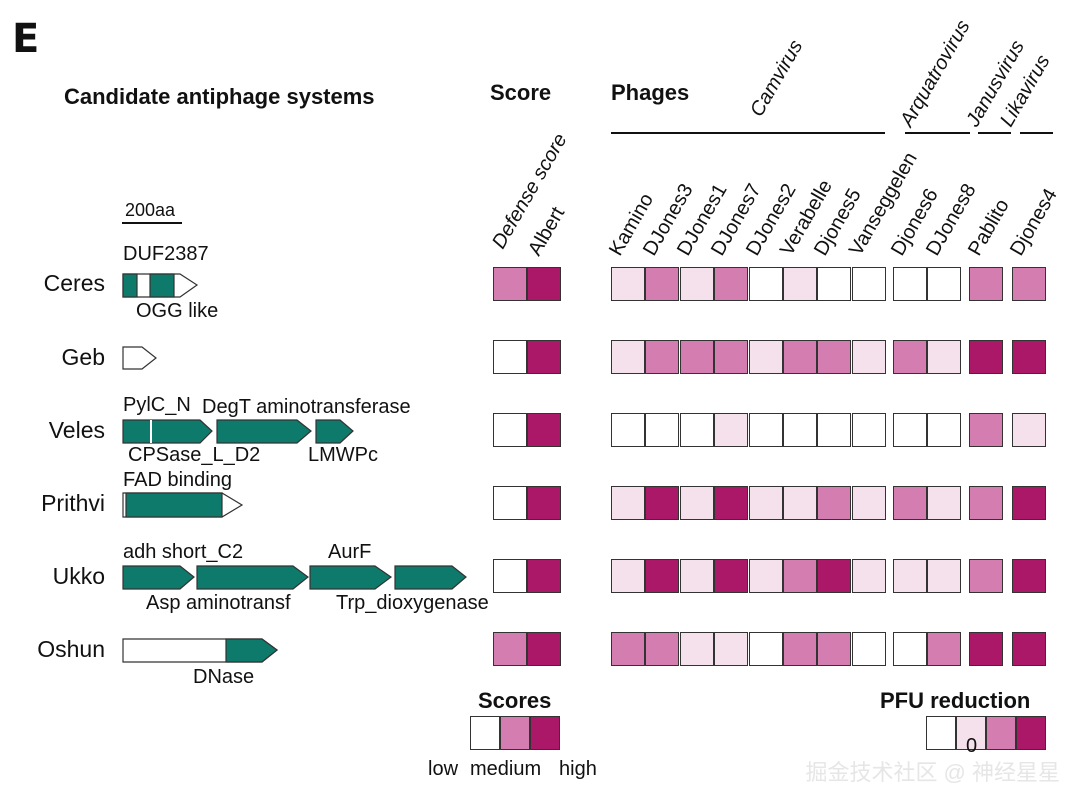  What do you see at coordinates (152, 223) in the screenshot?
I see `scale-bar` at bounding box center [152, 223].